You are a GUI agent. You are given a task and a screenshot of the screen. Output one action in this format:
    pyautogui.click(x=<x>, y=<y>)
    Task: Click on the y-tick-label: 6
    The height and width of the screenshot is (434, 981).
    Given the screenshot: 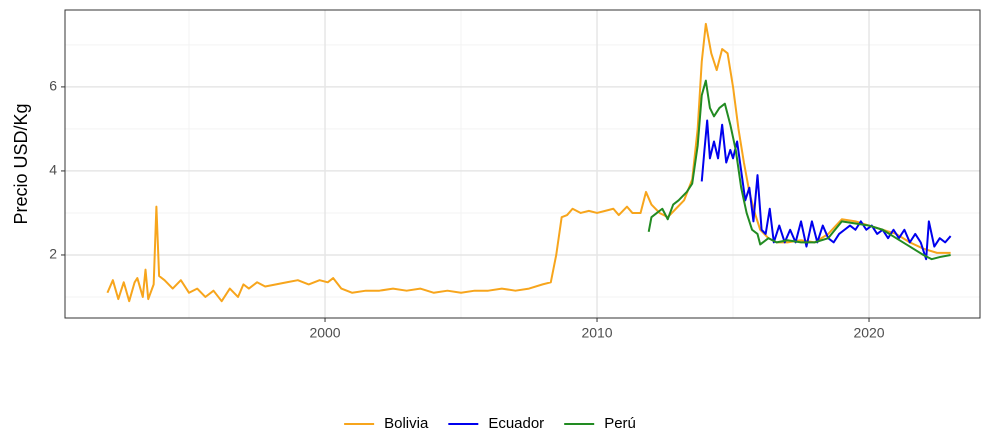 What is the action you would take?
    pyautogui.click(x=53, y=86)
    